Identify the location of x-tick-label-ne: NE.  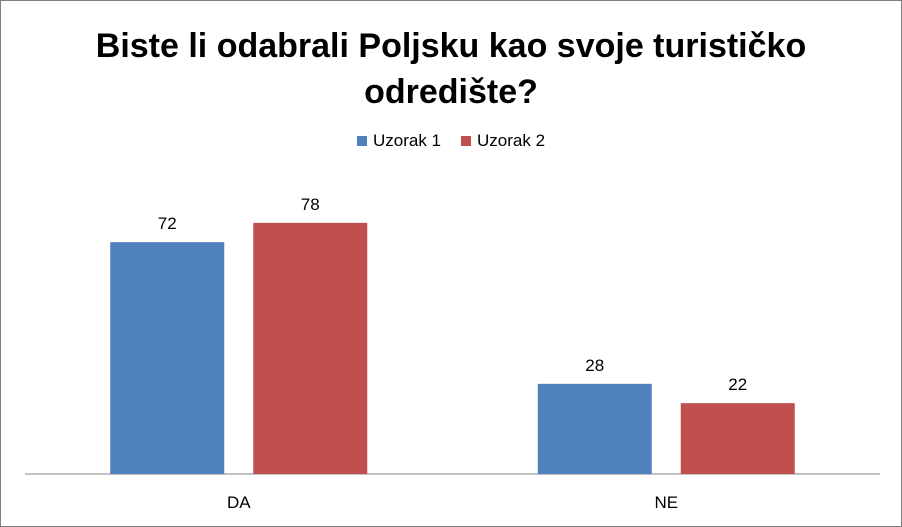
(666, 502).